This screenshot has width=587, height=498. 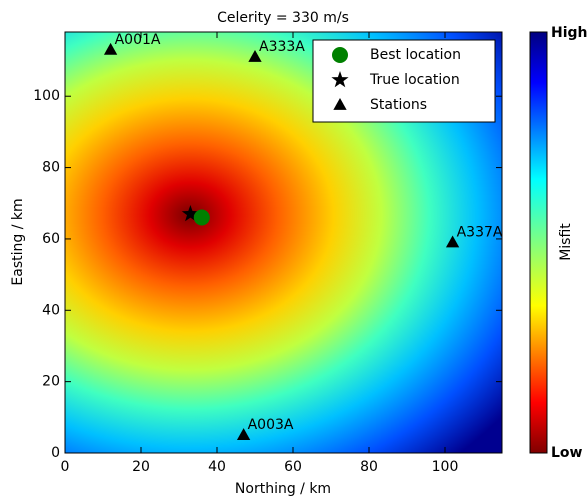 What do you see at coordinates (282, 47) in the screenshot?
I see `point-label: A333A` at bounding box center [282, 47].